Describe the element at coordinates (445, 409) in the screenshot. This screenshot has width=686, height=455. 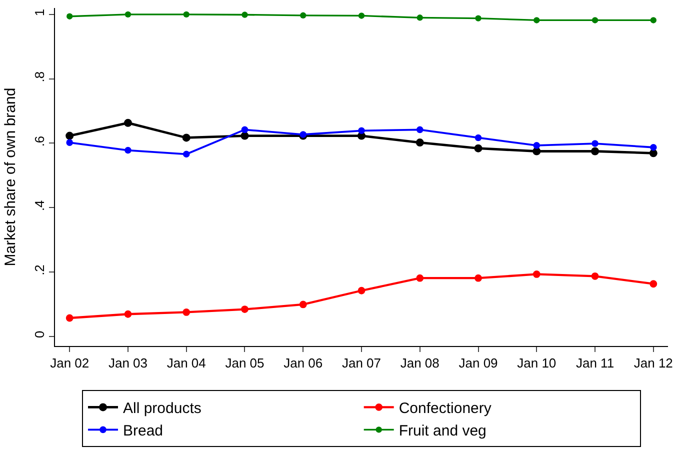
I see `legend-label: Confectionery` at that location.